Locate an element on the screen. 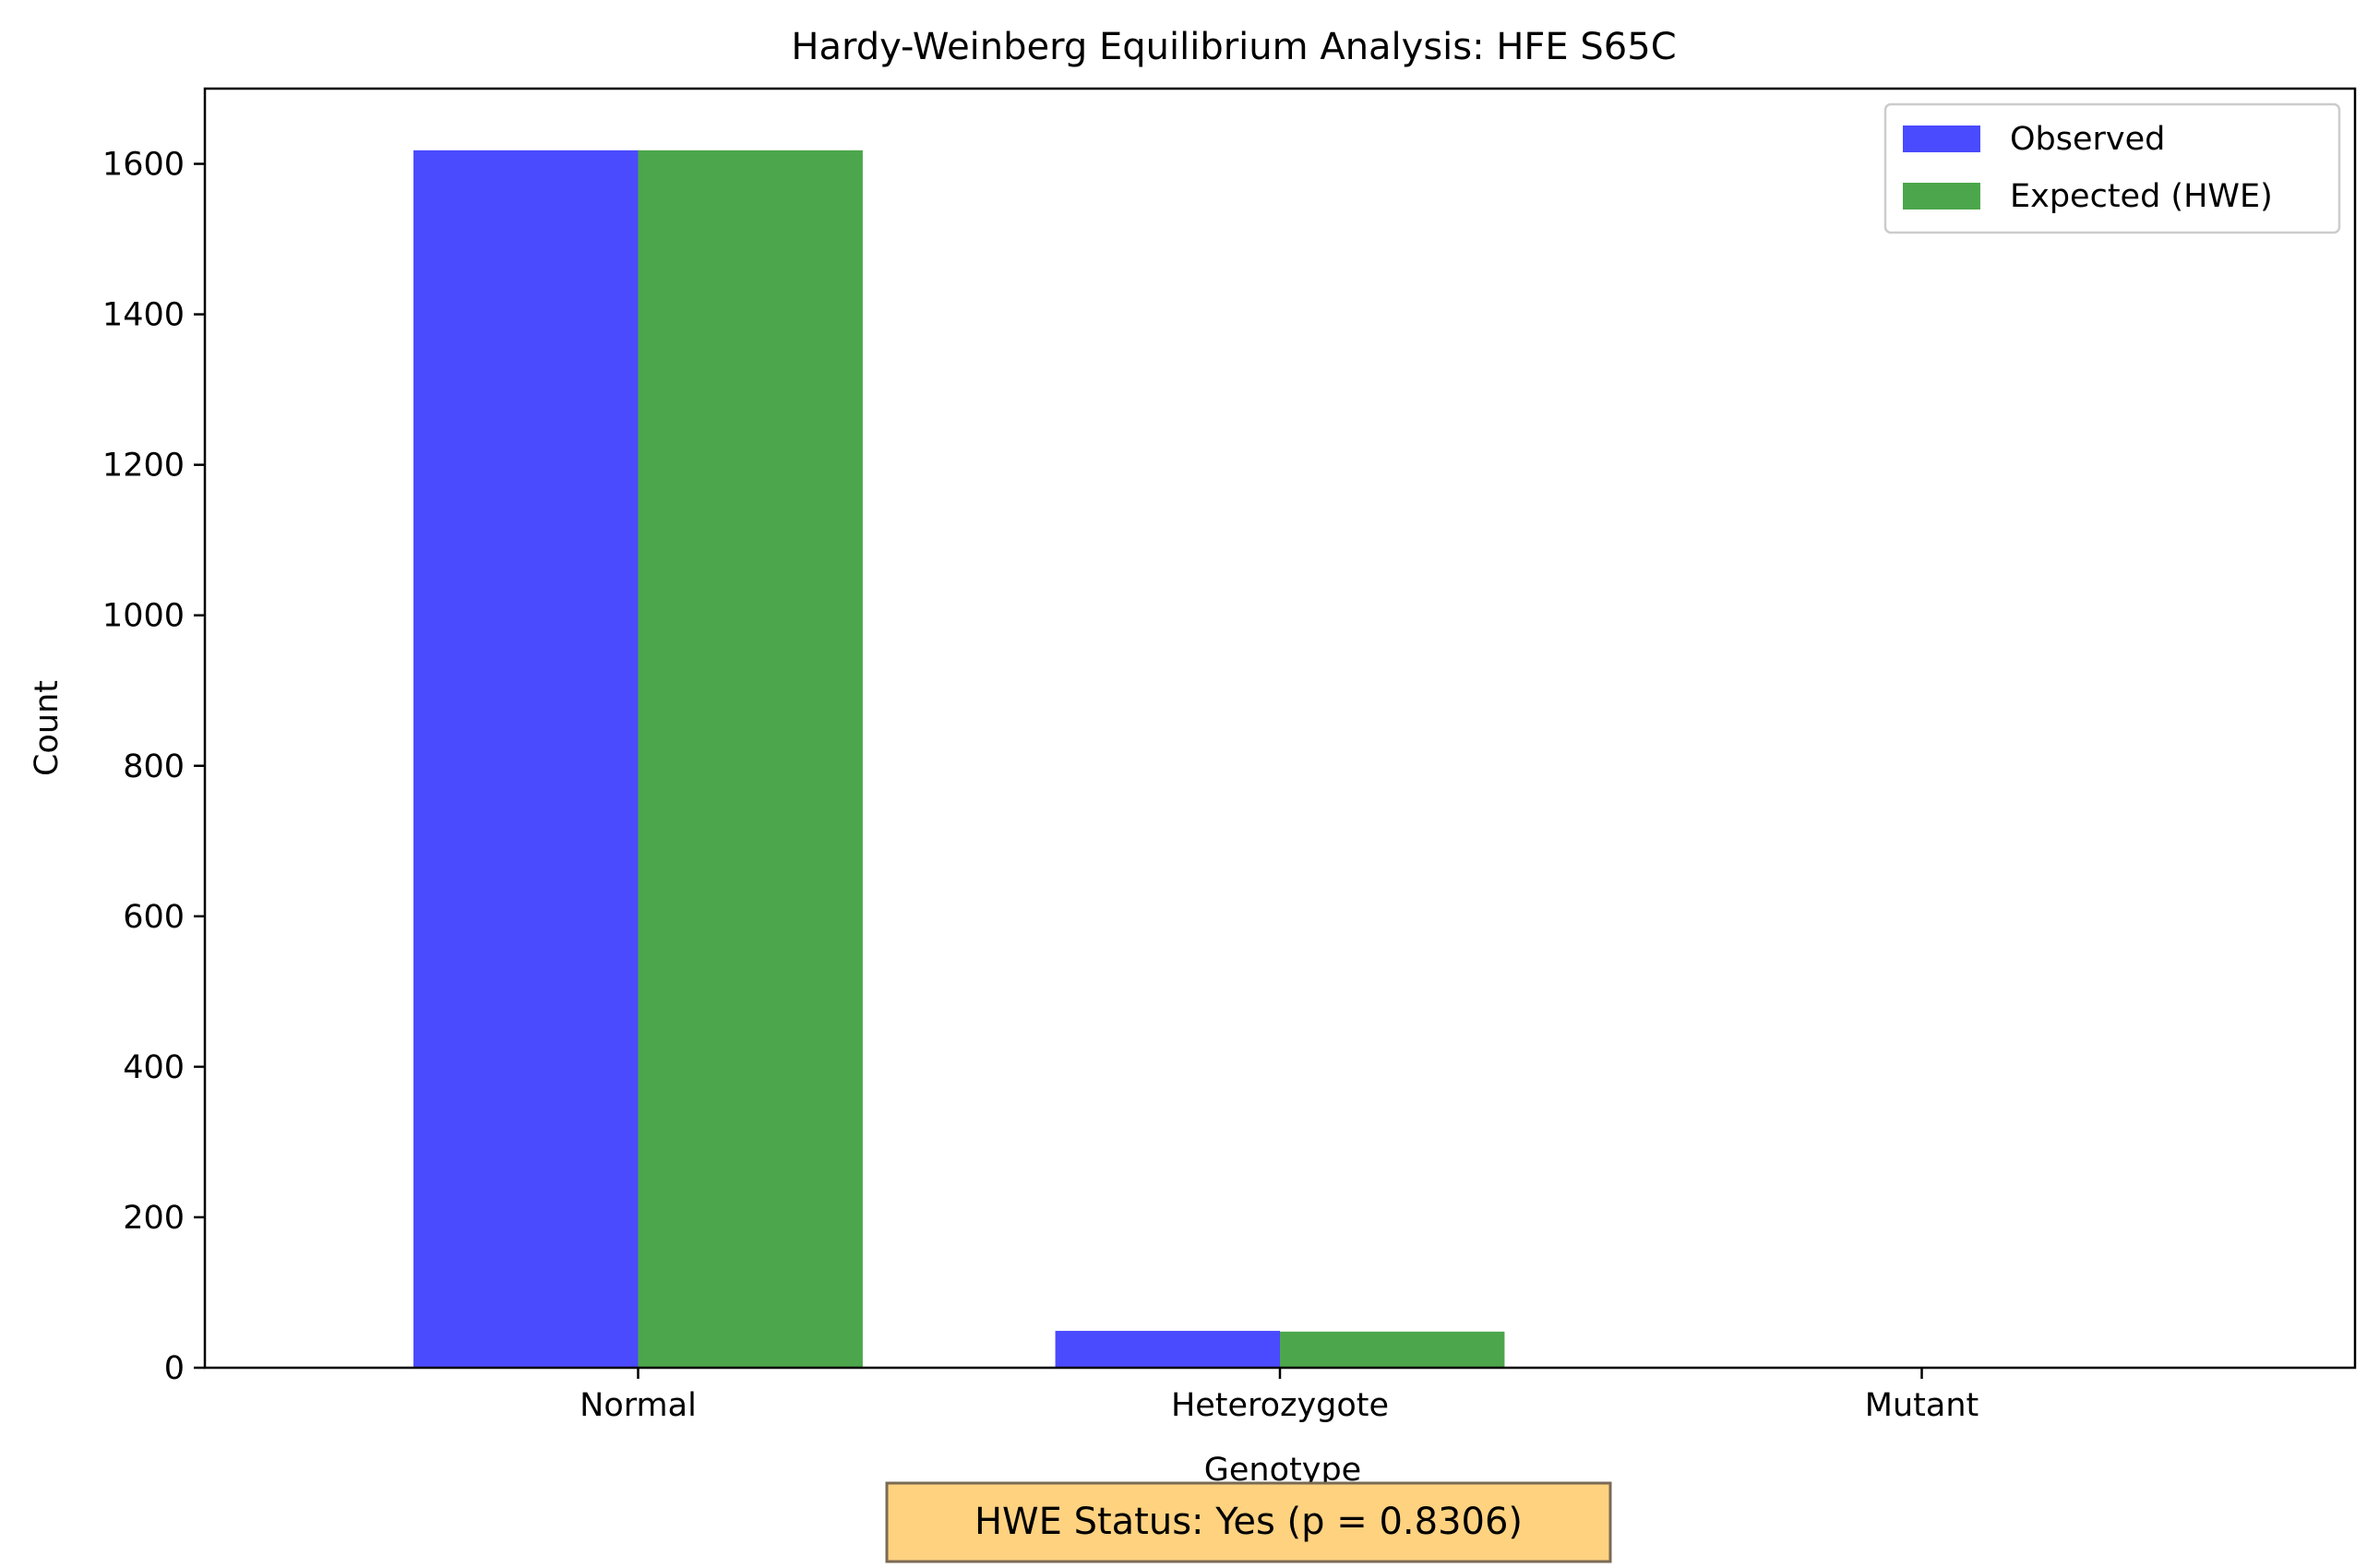 The height and width of the screenshot is (1568, 2379). legend-box is located at coordinates (2112, 168).